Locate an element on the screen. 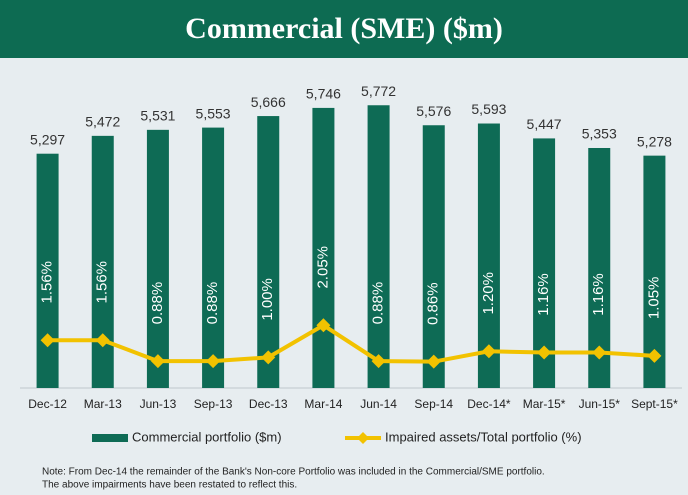 The height and width of the screenshot is (495, 688). line-value-label: 1.20% is located at coordinates (488, 293).